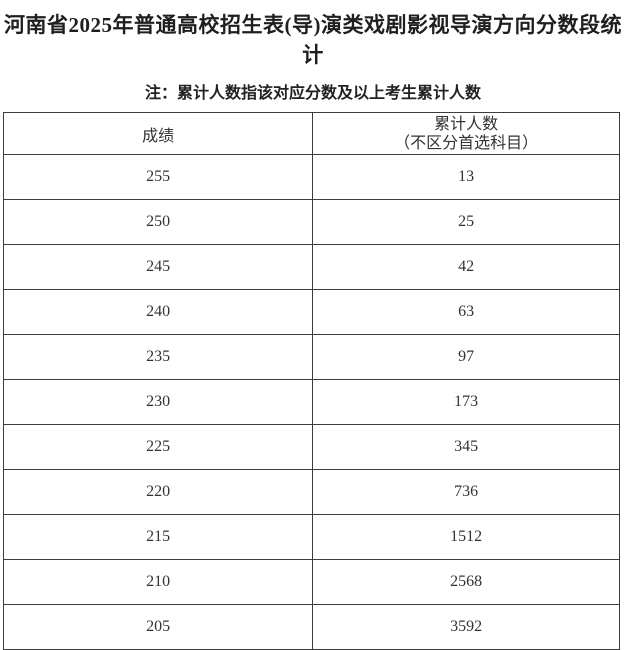  Describe the element at coordinates (466, 402) in the screenshot. I see `count-cell: 173` at that location.